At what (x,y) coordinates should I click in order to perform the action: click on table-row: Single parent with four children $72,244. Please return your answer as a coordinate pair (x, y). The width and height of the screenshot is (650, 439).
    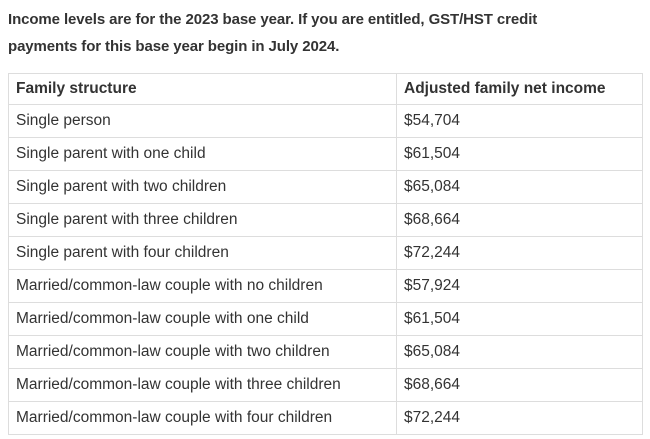
    Looking at the image, I should click on (325, 253).